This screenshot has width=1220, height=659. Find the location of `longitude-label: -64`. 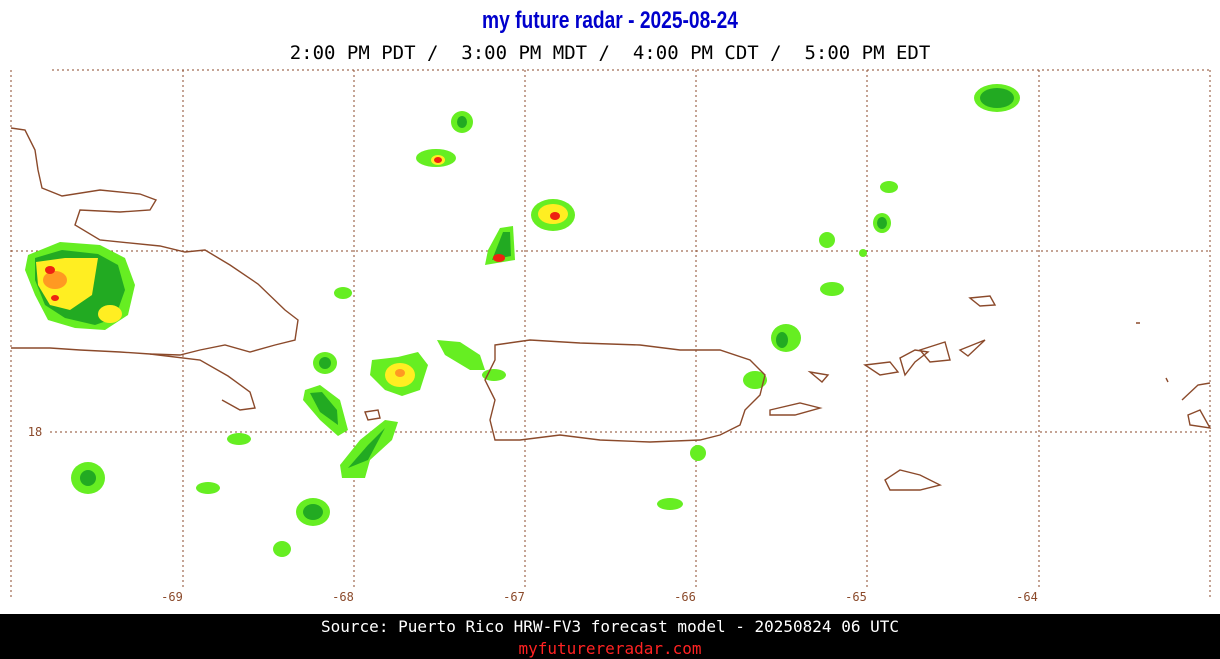

longitude-label: -64 is located at coordinates (1027, 597).